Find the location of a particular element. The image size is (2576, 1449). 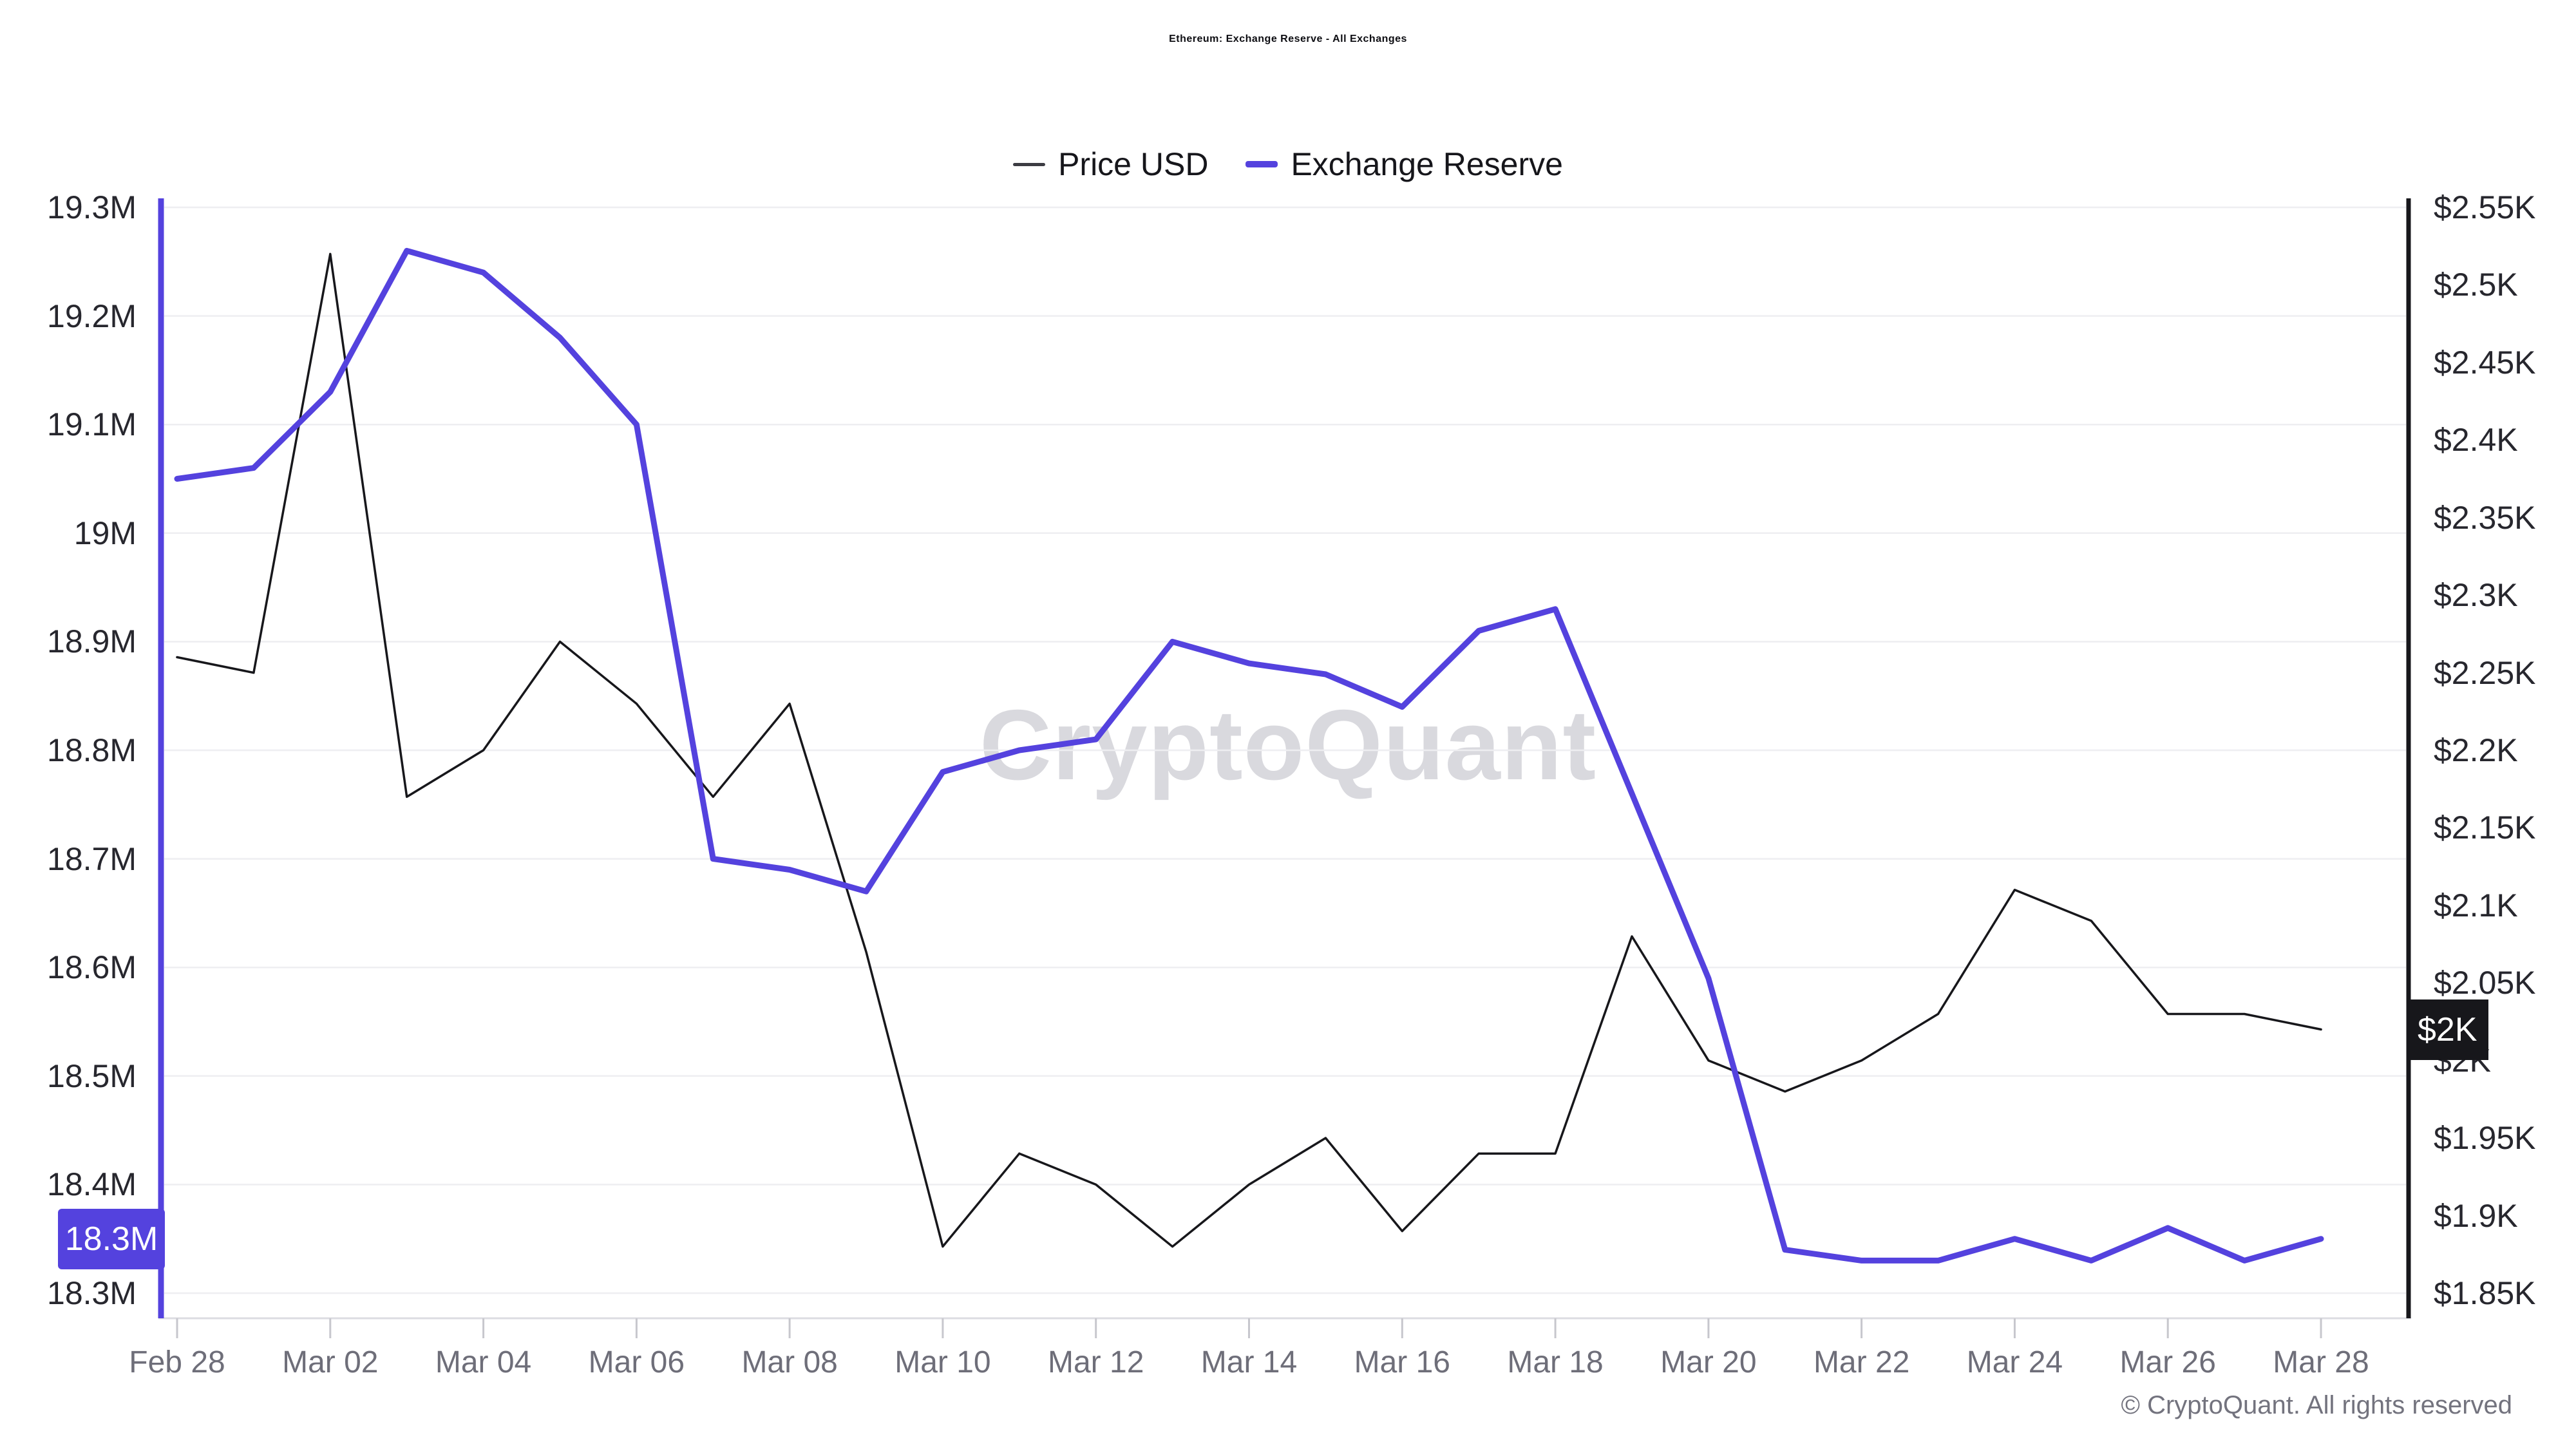

y-axis-label-right: $2.15K is located at coordinates (2485, 828).